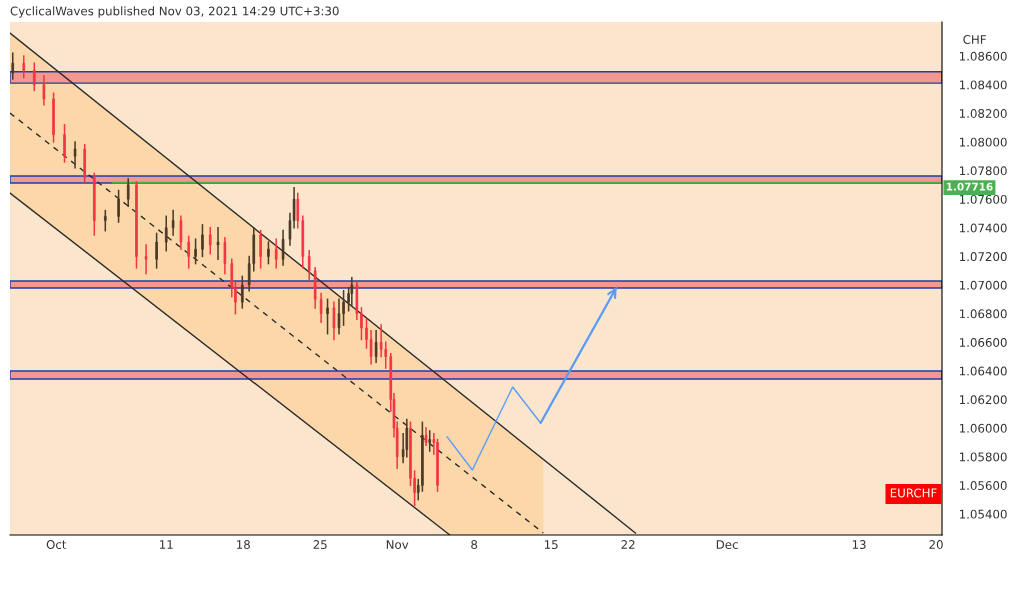 This screenshot has height=598, width=1009. I want to click on y-tick-label: 1.07600, so click(983, 199).